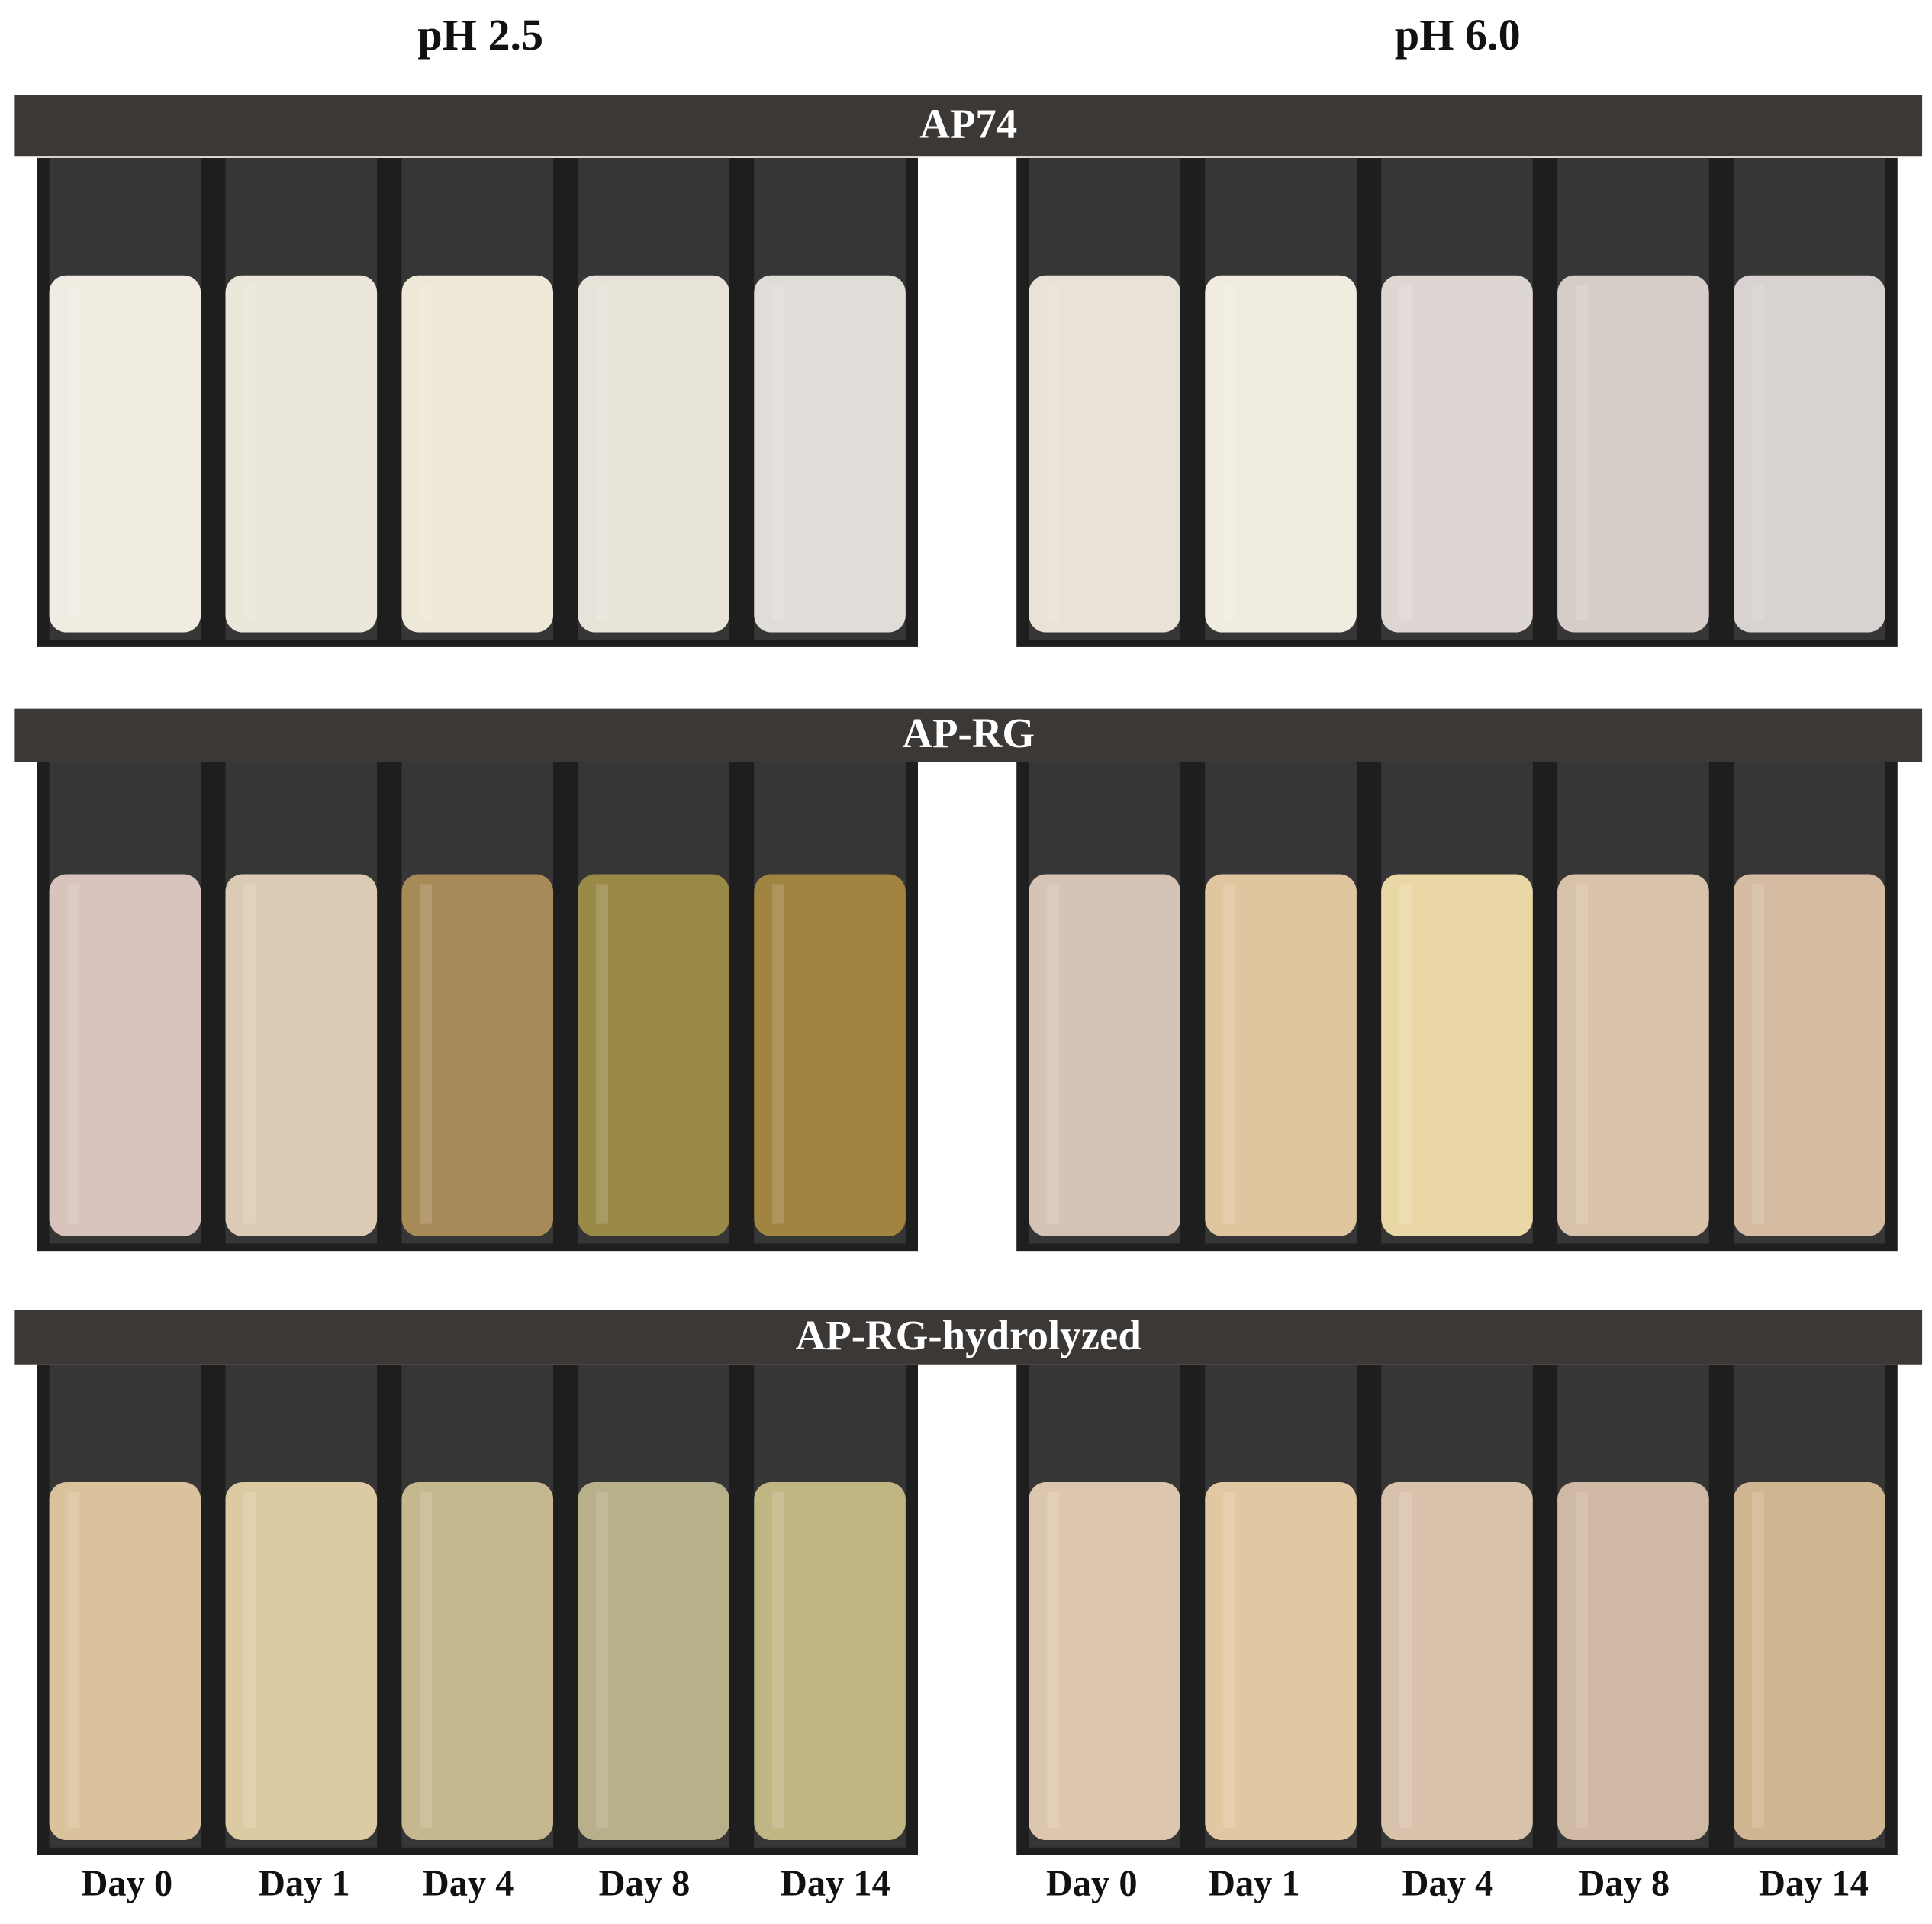 The height and width of the screenshot is (1924, 1932). I want to click on row-label: AP74, so click(968, 124).